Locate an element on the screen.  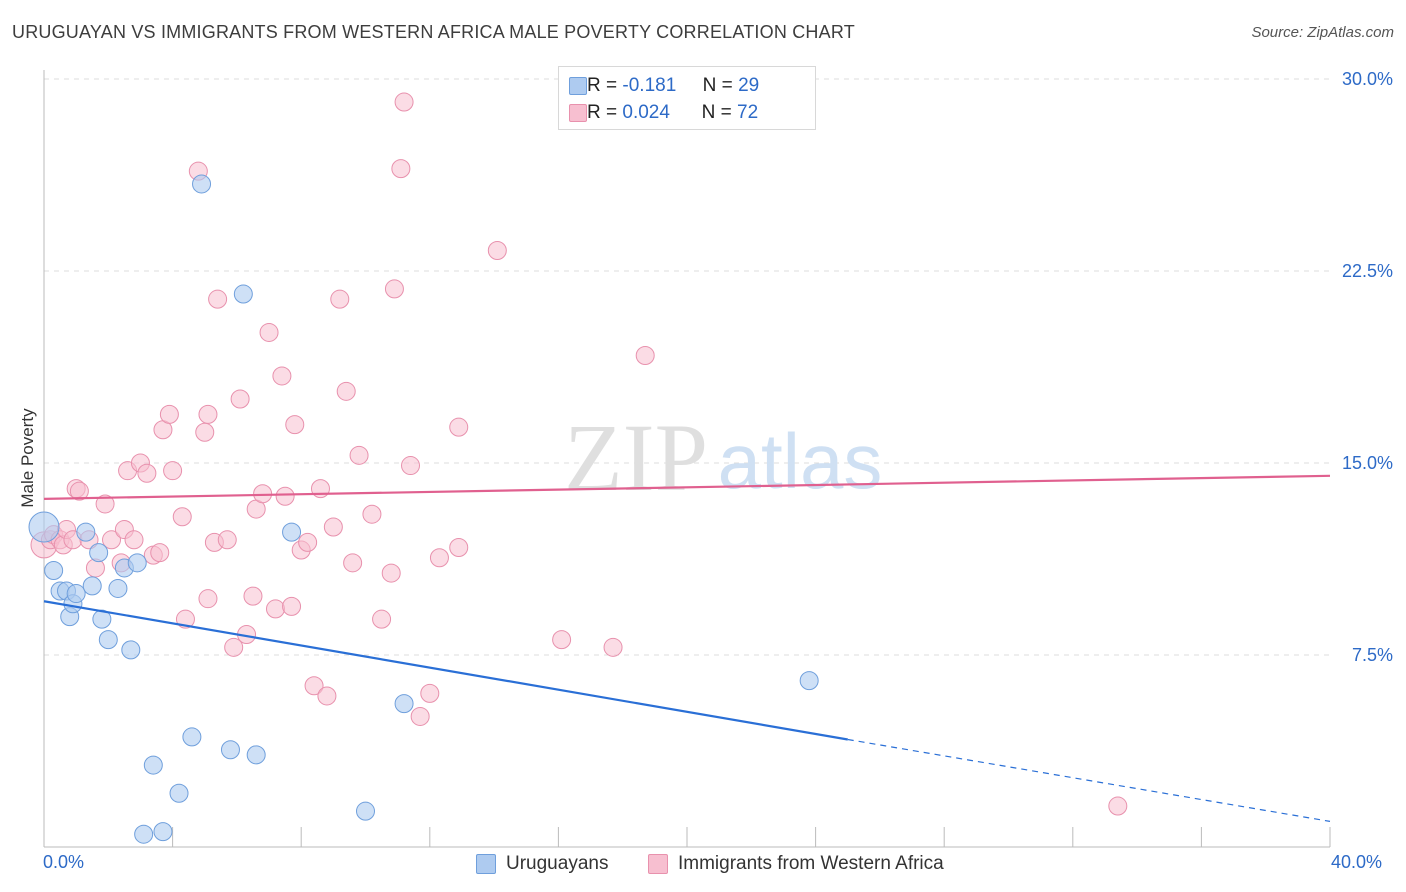
n-value-uruguayans: 29 is located at coordinates (749, 85).